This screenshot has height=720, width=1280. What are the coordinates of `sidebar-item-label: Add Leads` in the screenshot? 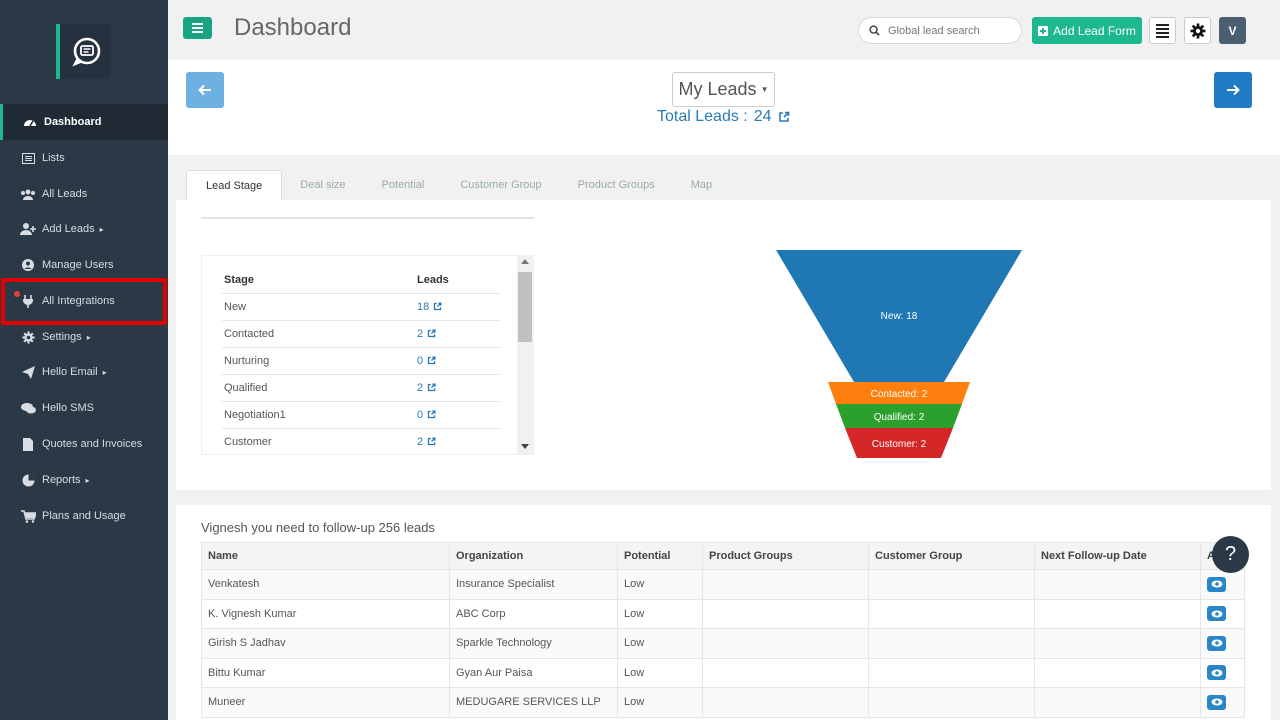 It's located at (68, 229).